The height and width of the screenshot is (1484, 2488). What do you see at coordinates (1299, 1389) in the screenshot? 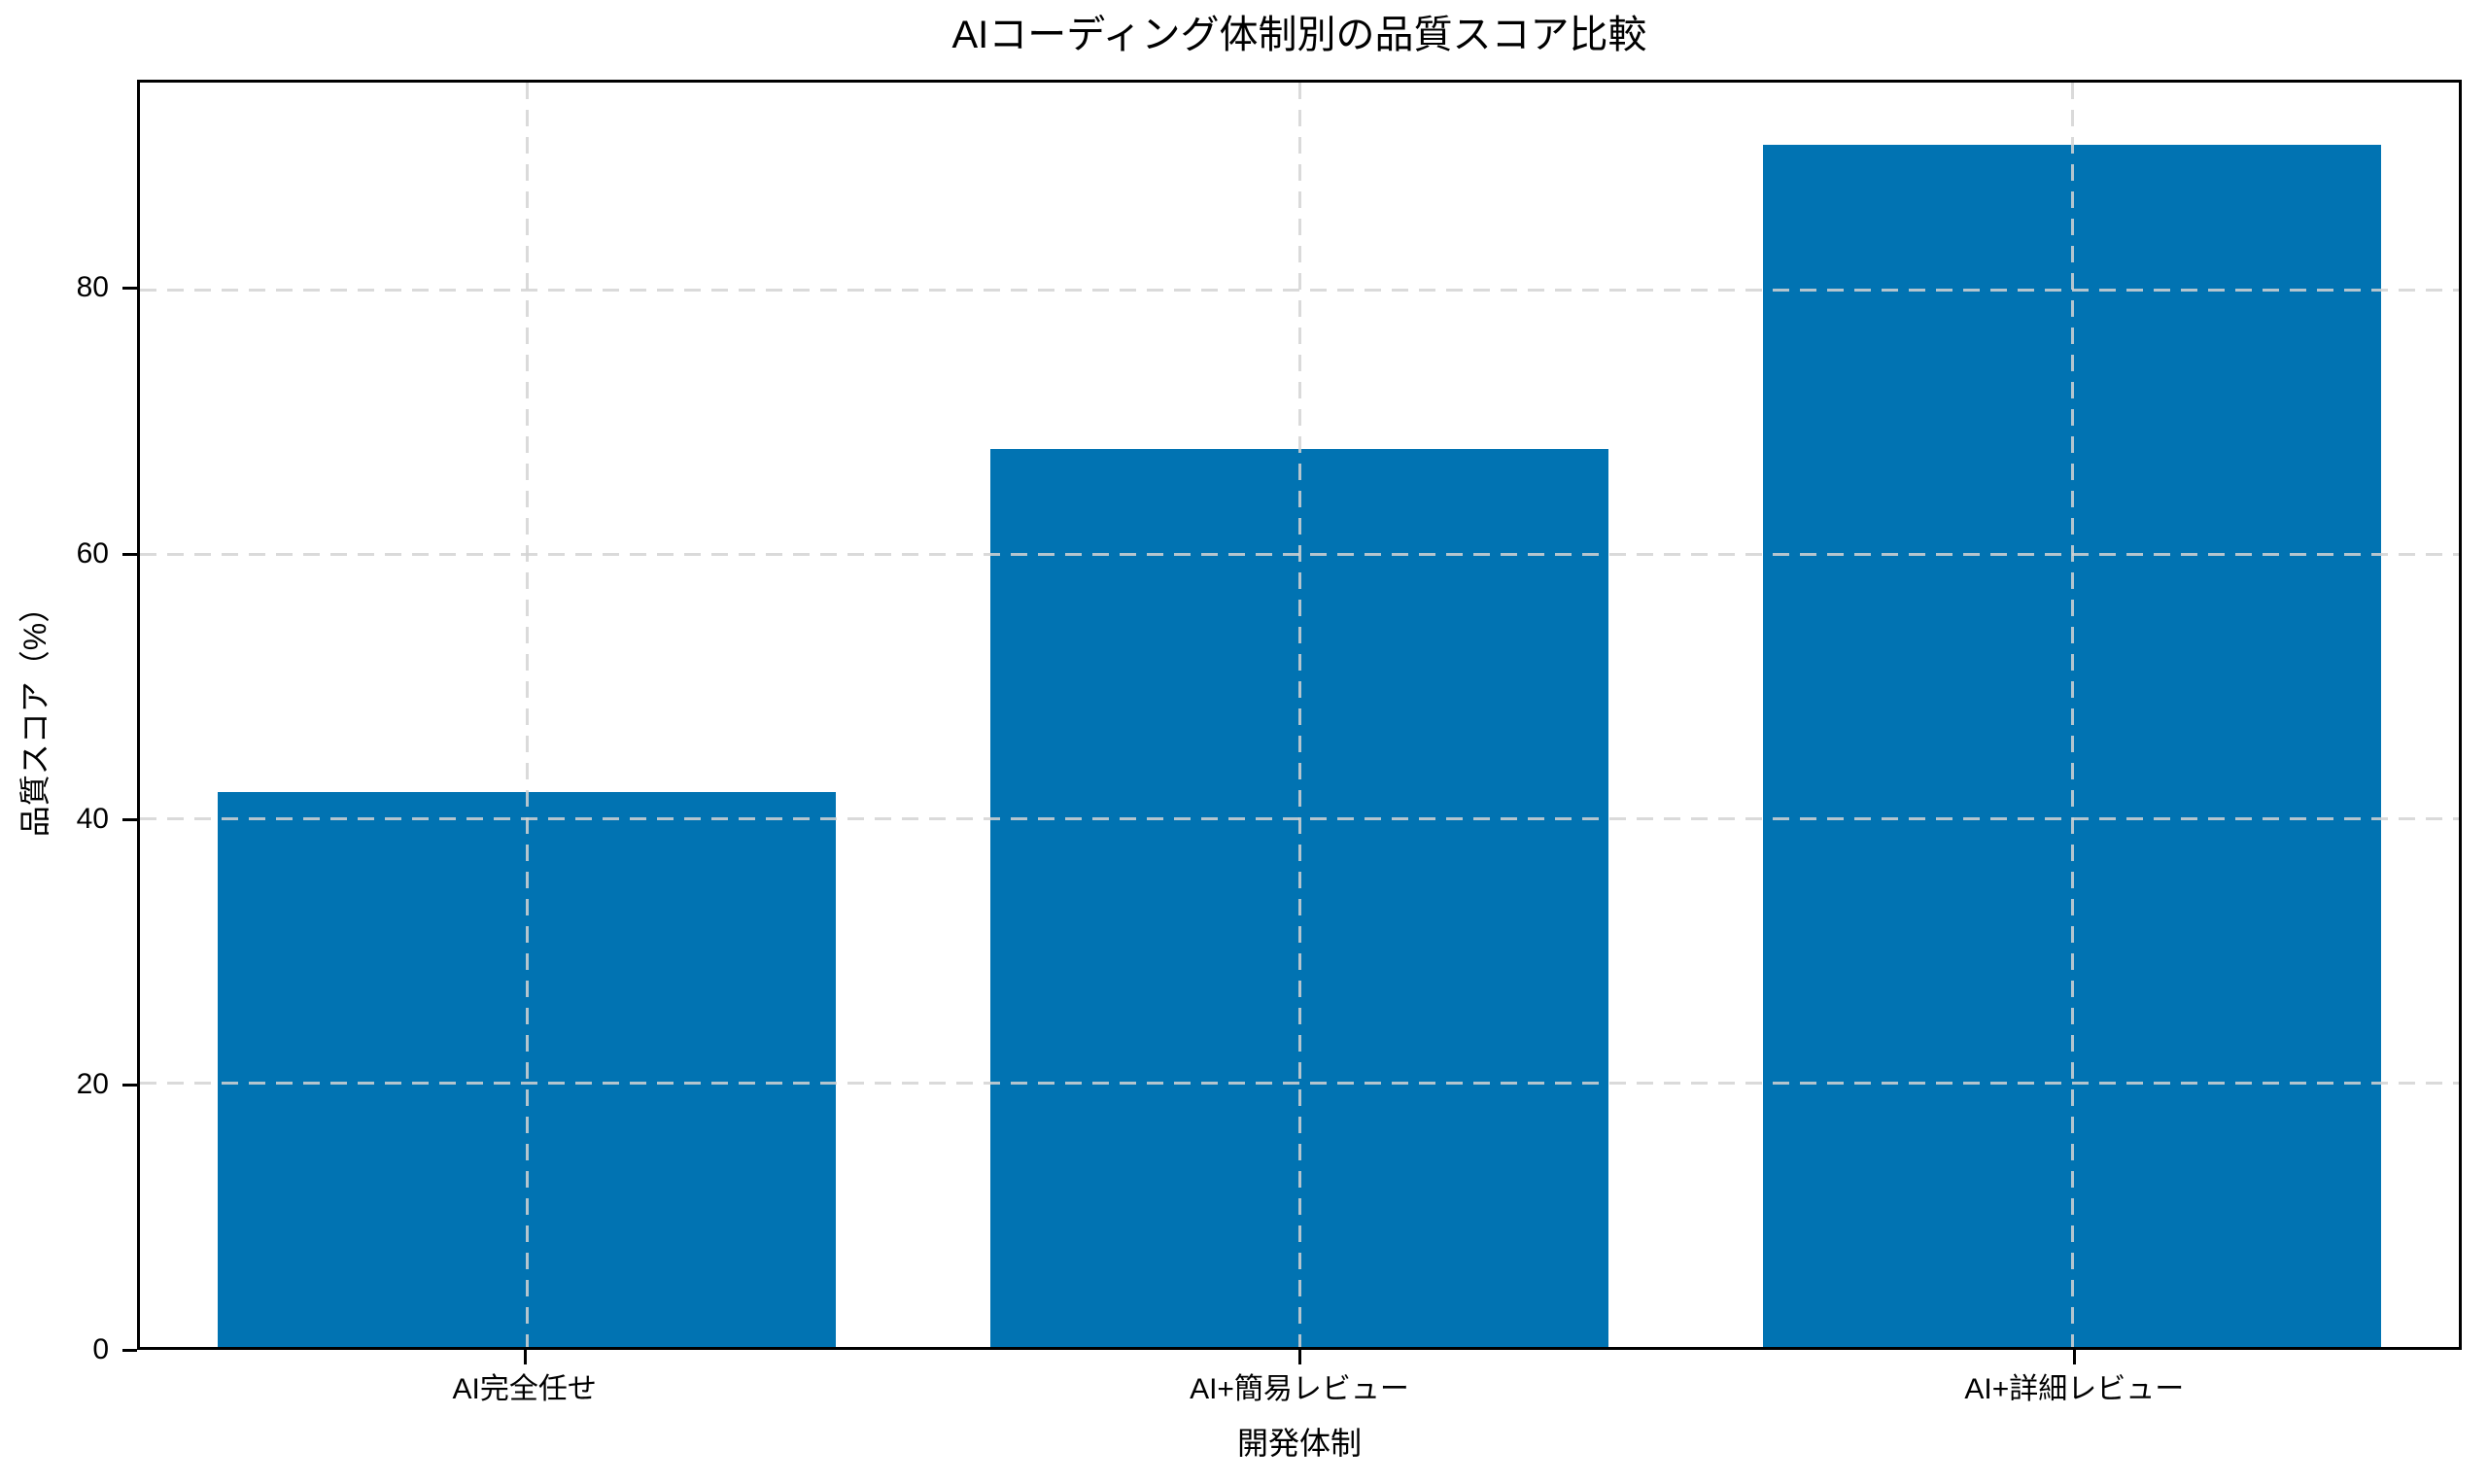
I see `xtick-label-1: AI+簡易レビュー` at bounding box center [1299, 1389].